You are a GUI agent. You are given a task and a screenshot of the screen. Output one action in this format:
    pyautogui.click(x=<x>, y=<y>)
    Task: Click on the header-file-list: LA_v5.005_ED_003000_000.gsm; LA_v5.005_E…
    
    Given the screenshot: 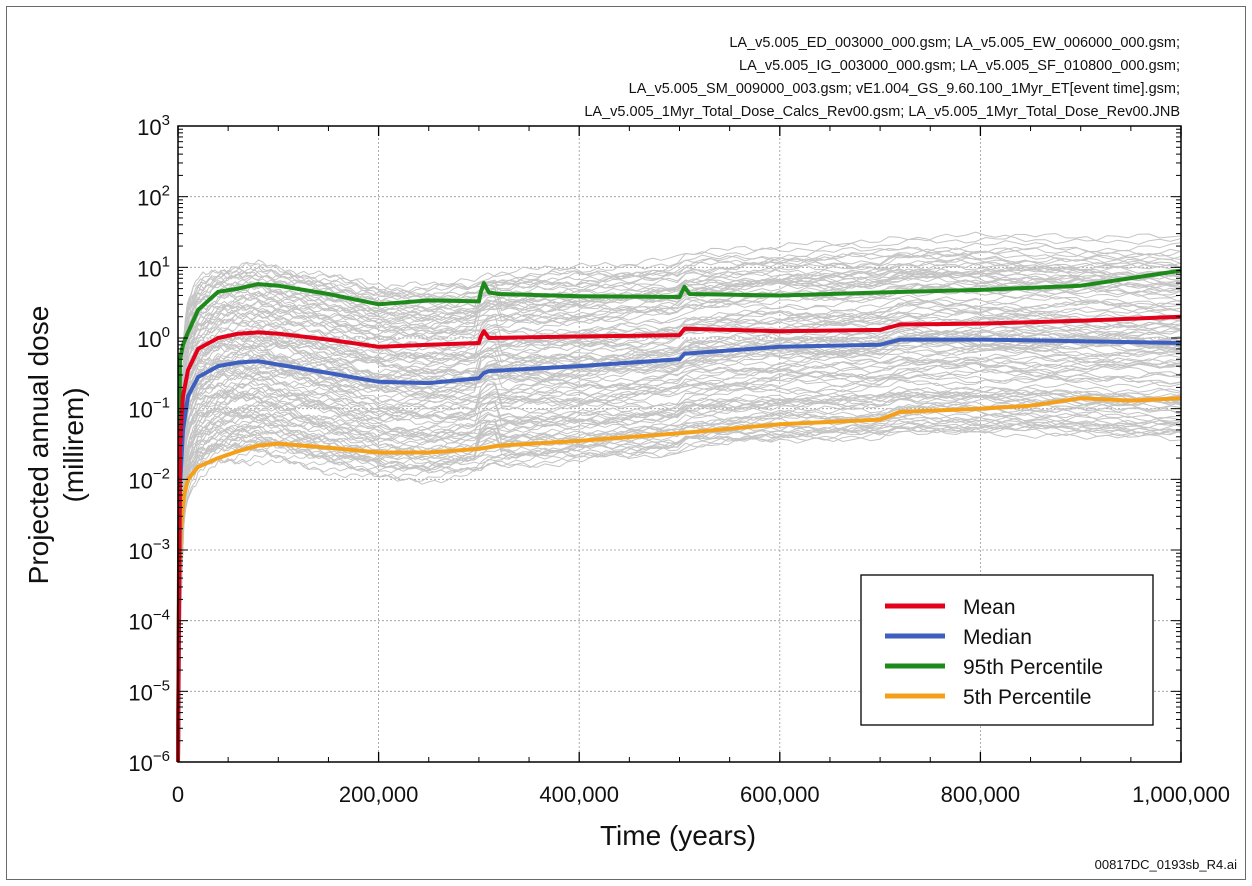 What is the action you would take?
    pyautogui.click(x=882, y=77)
    